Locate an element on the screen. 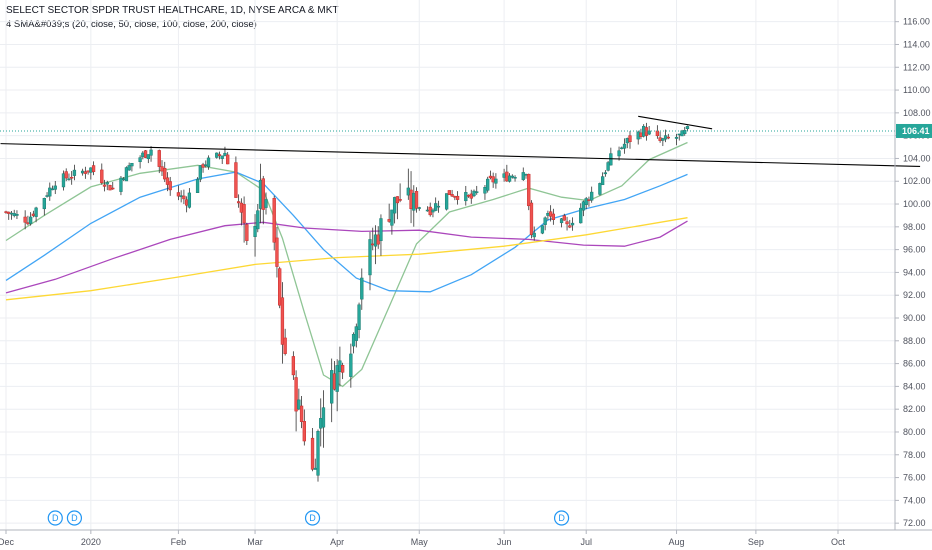  y-tick-label: 92.00 is located at coordinates (914, 295).